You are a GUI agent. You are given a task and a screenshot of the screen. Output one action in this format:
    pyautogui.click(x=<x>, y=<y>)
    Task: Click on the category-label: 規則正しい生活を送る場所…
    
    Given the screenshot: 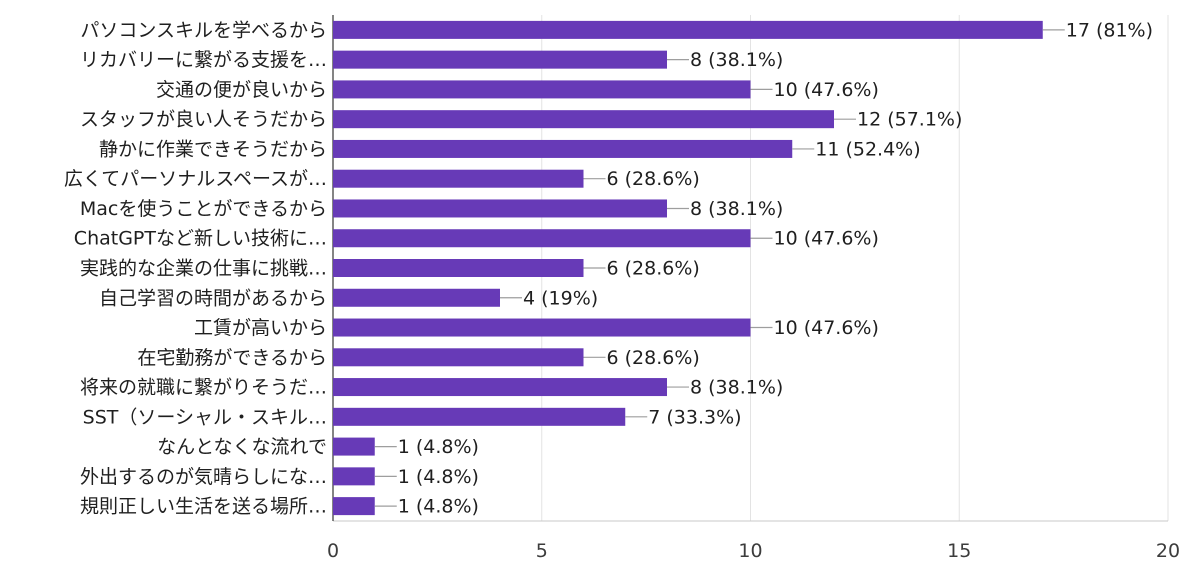 What is the action you would take?
    pyautogui.click(x=203, y=507)
    